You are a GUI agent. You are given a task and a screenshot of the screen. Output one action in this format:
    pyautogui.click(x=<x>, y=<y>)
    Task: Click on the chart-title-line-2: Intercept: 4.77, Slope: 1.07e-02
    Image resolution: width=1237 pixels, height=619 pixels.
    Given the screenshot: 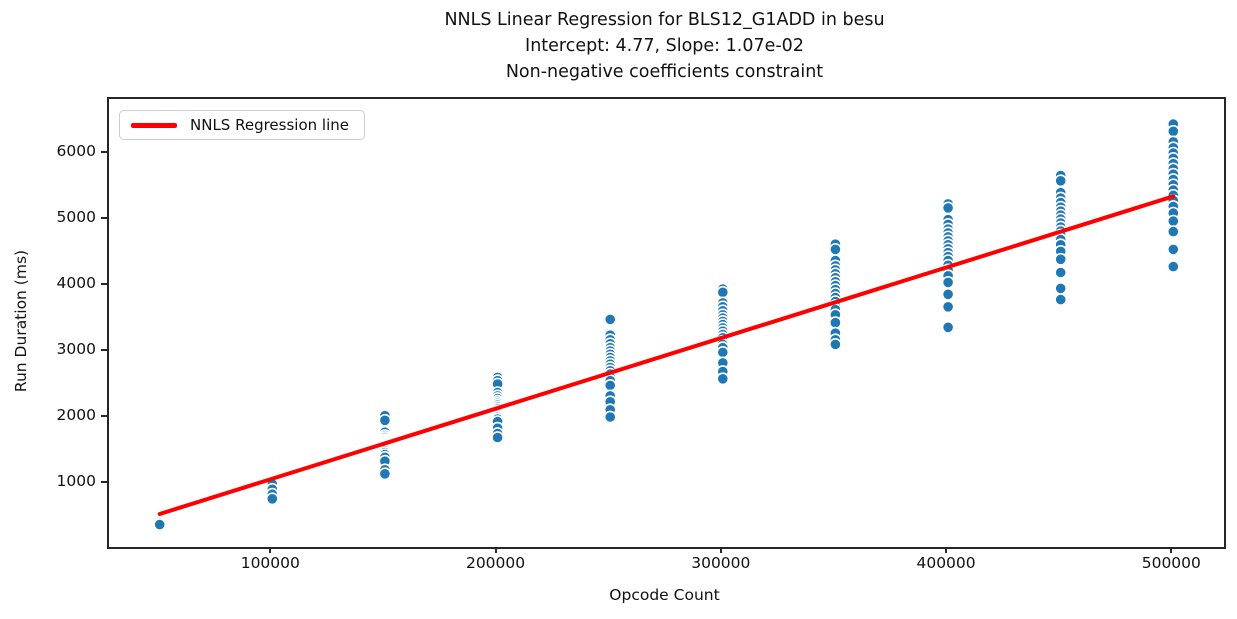 What is the action you would take?
    pyautogui.click(x=664, y=46)
    